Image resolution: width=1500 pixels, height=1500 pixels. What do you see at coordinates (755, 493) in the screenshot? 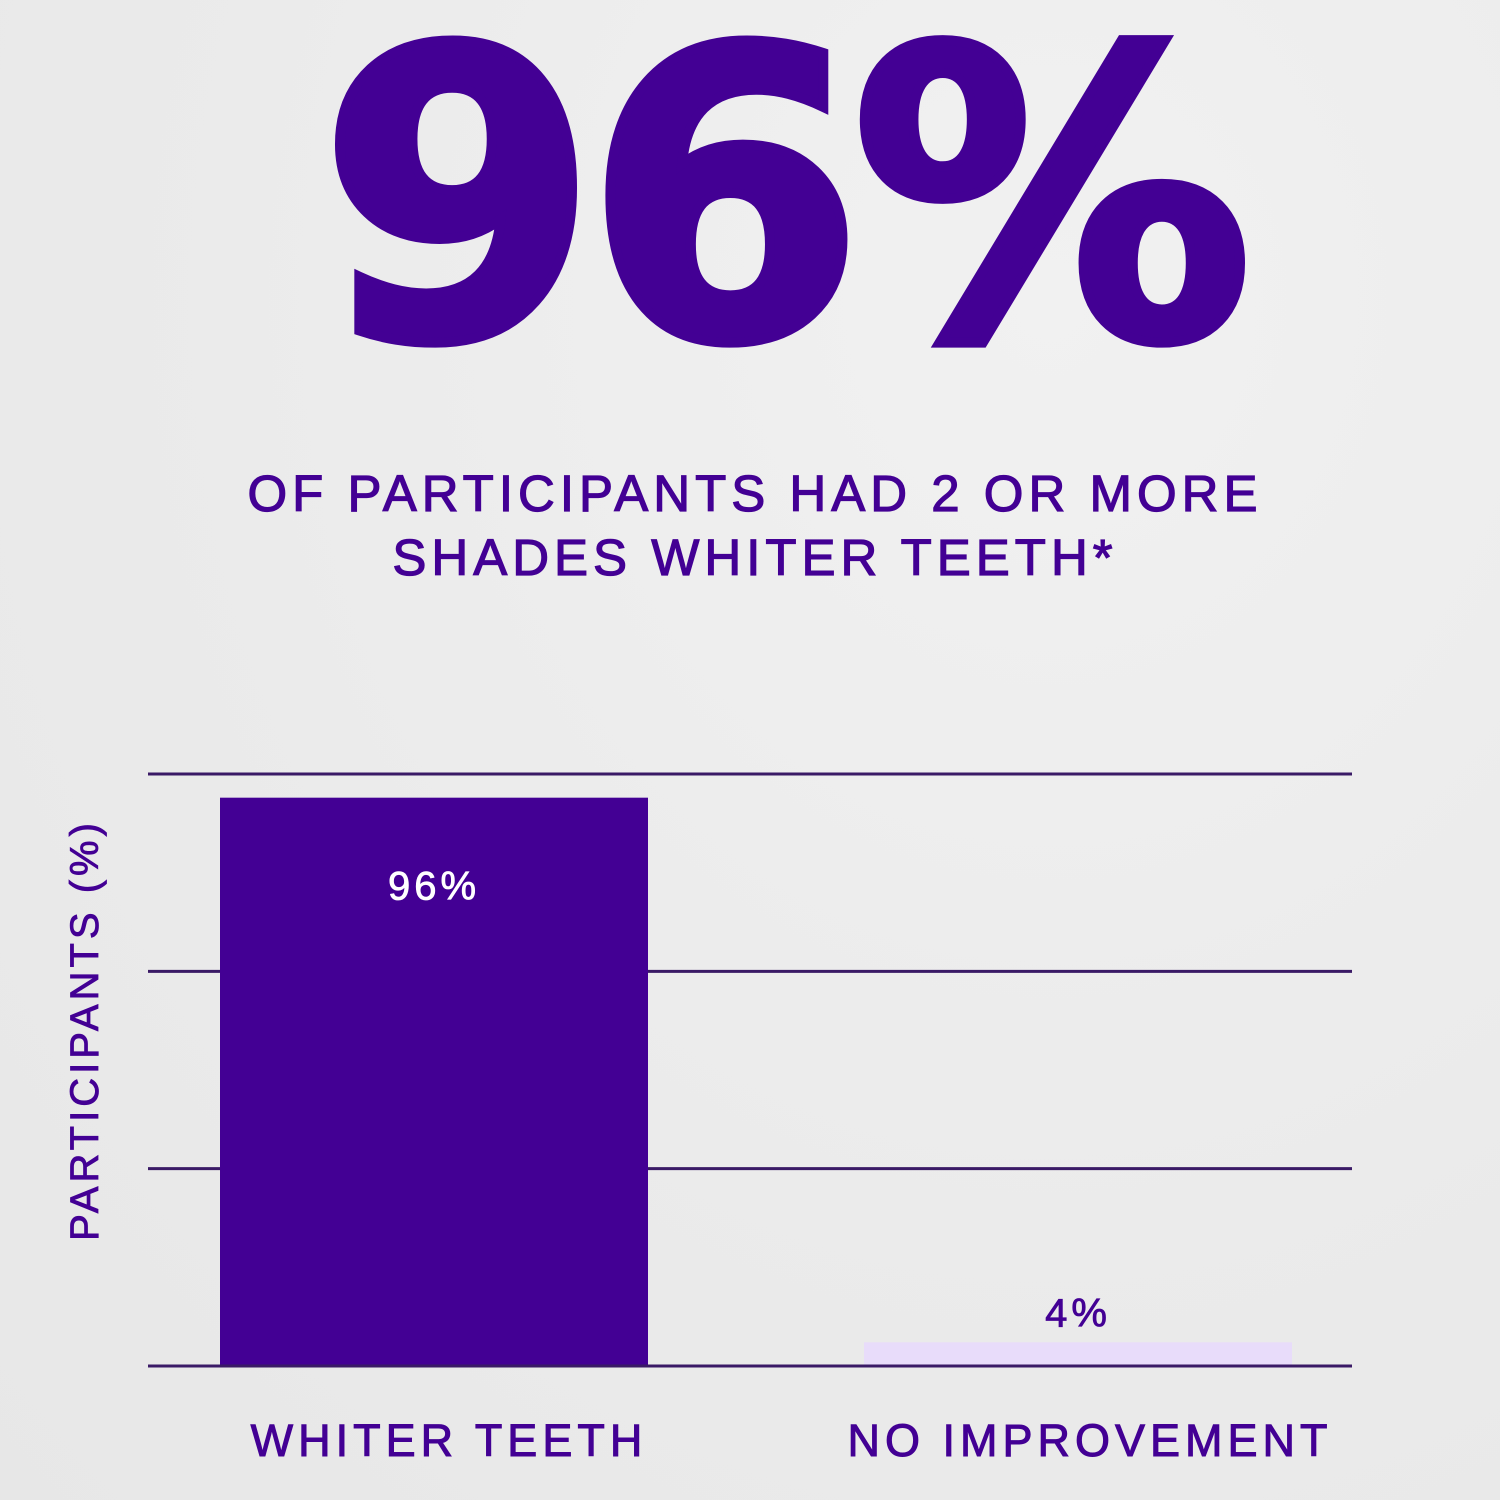
I see `subtitle-line-1: OF PARTICIPANTS HAD 2 OR MORE` at bounding box center [755, 493].